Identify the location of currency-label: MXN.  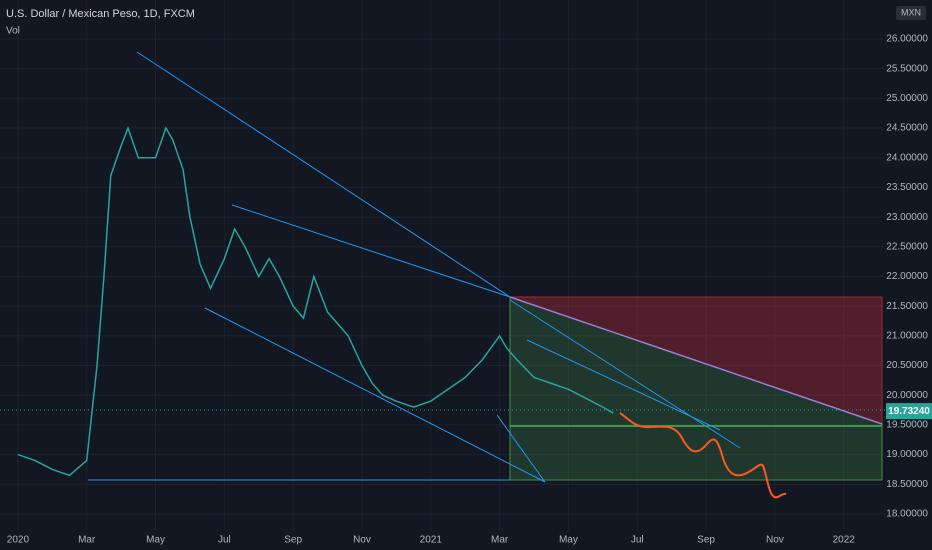
(911, 12).